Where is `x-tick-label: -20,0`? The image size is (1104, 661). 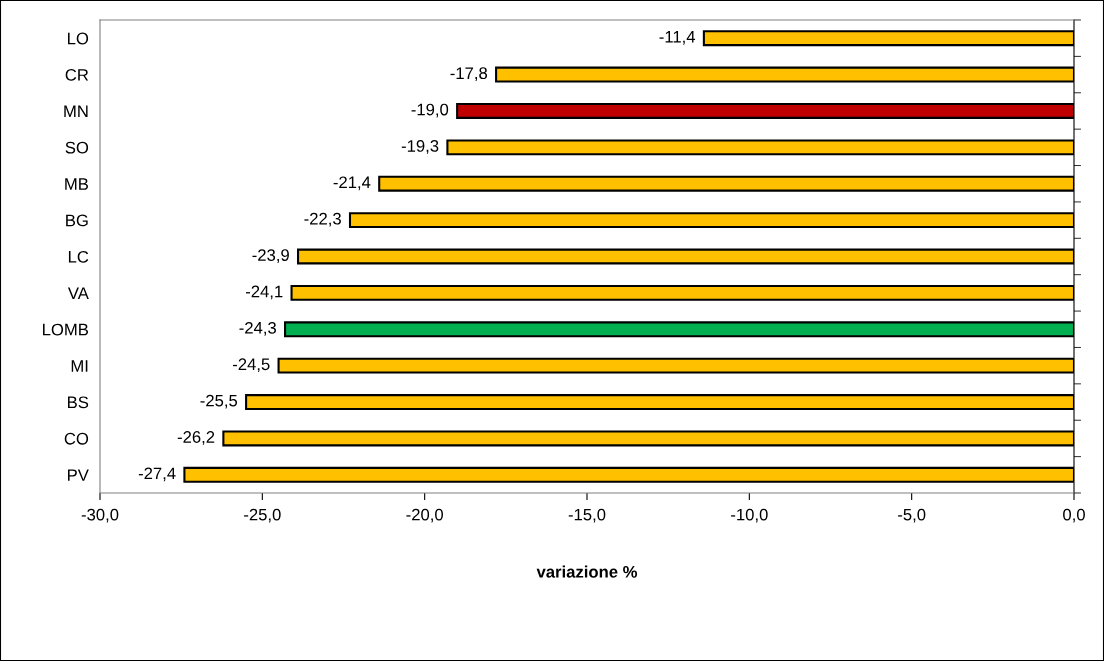
x-tick-label: -20,0 is located at coordinates (425, 515).